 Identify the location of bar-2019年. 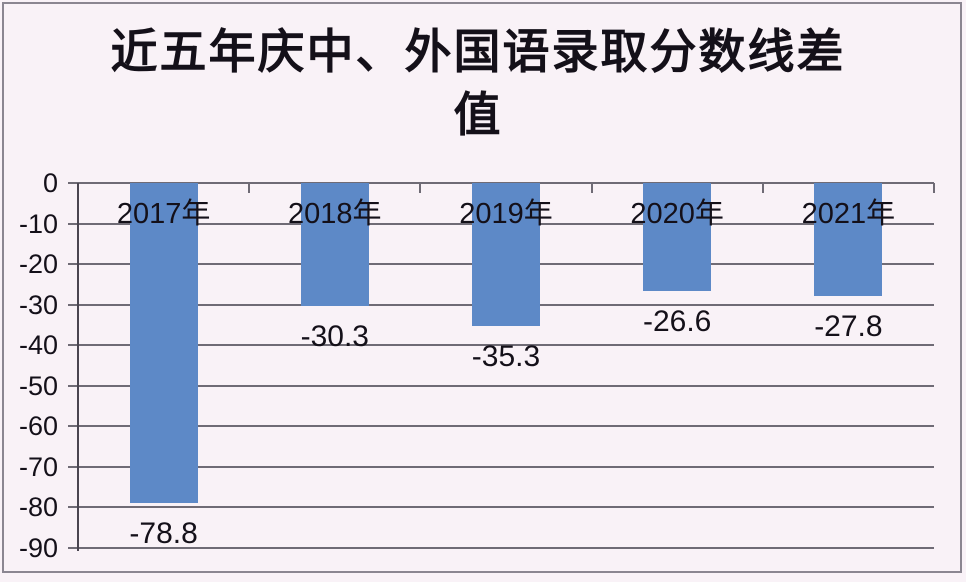
(506, 255).